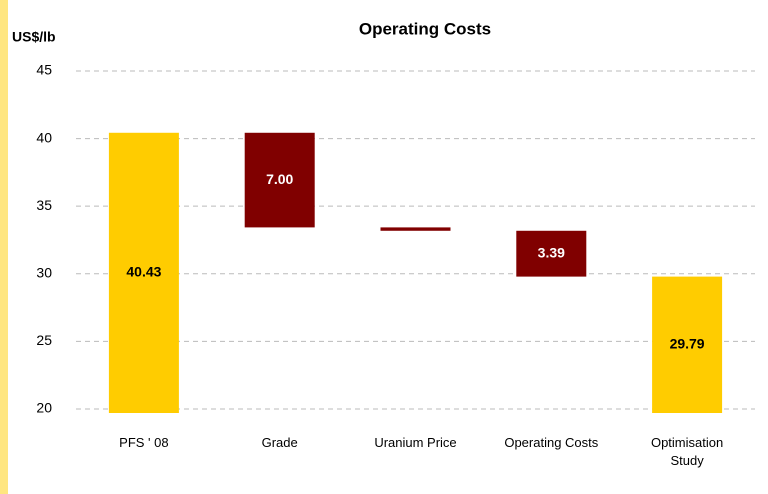  Describe the element at coordinates (279, 442) in the screenshot. I see `x-tick-label: Grade` at that location.